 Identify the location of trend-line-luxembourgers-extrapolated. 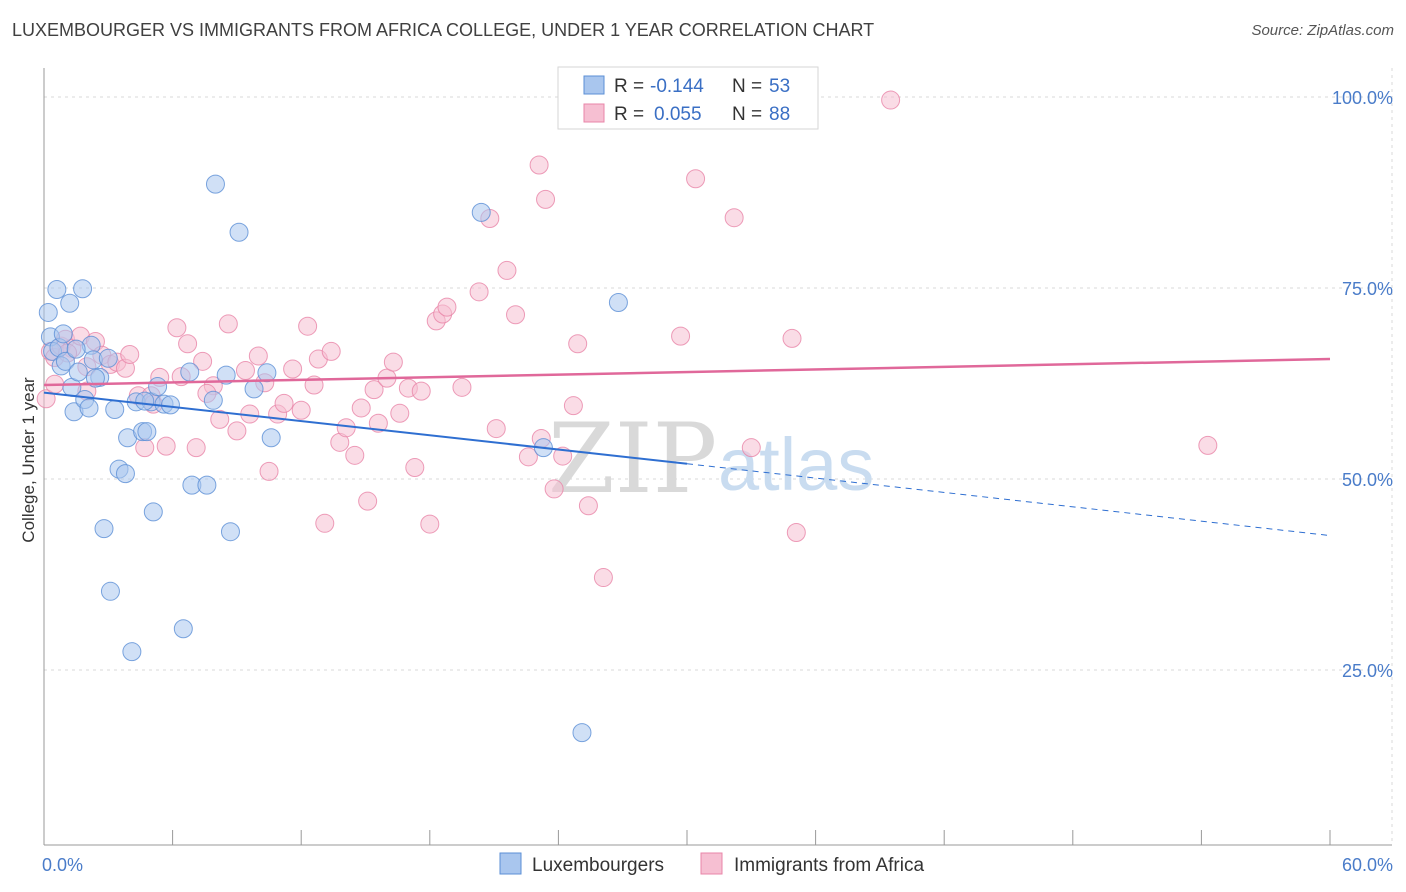
(1008, 500).